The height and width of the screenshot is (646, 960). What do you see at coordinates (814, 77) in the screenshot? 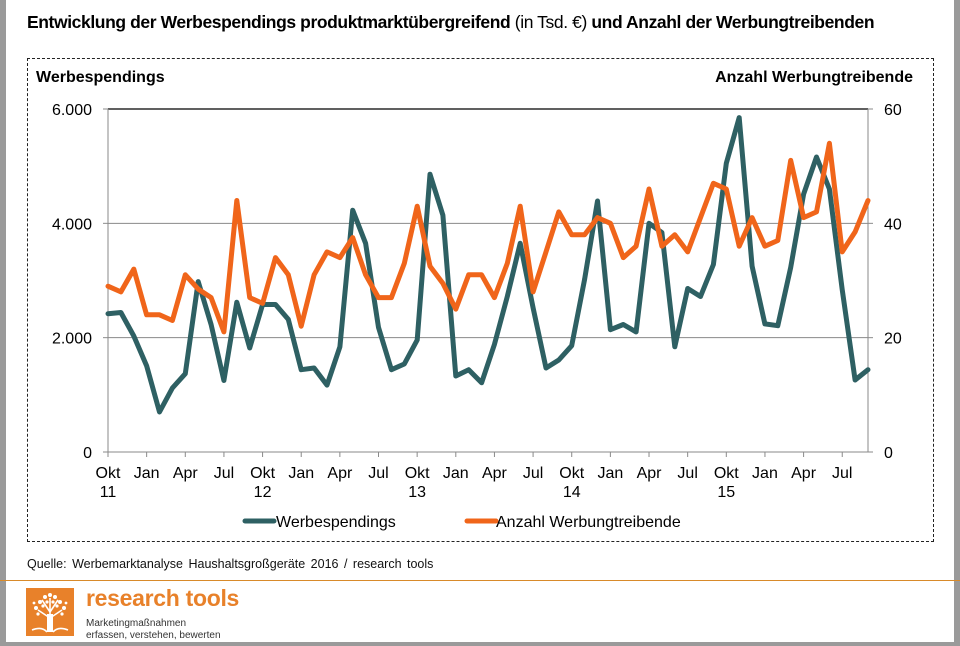
I see `right-axis-title: Anzahl Werbungtreibende` at bounding box center [814, 77].